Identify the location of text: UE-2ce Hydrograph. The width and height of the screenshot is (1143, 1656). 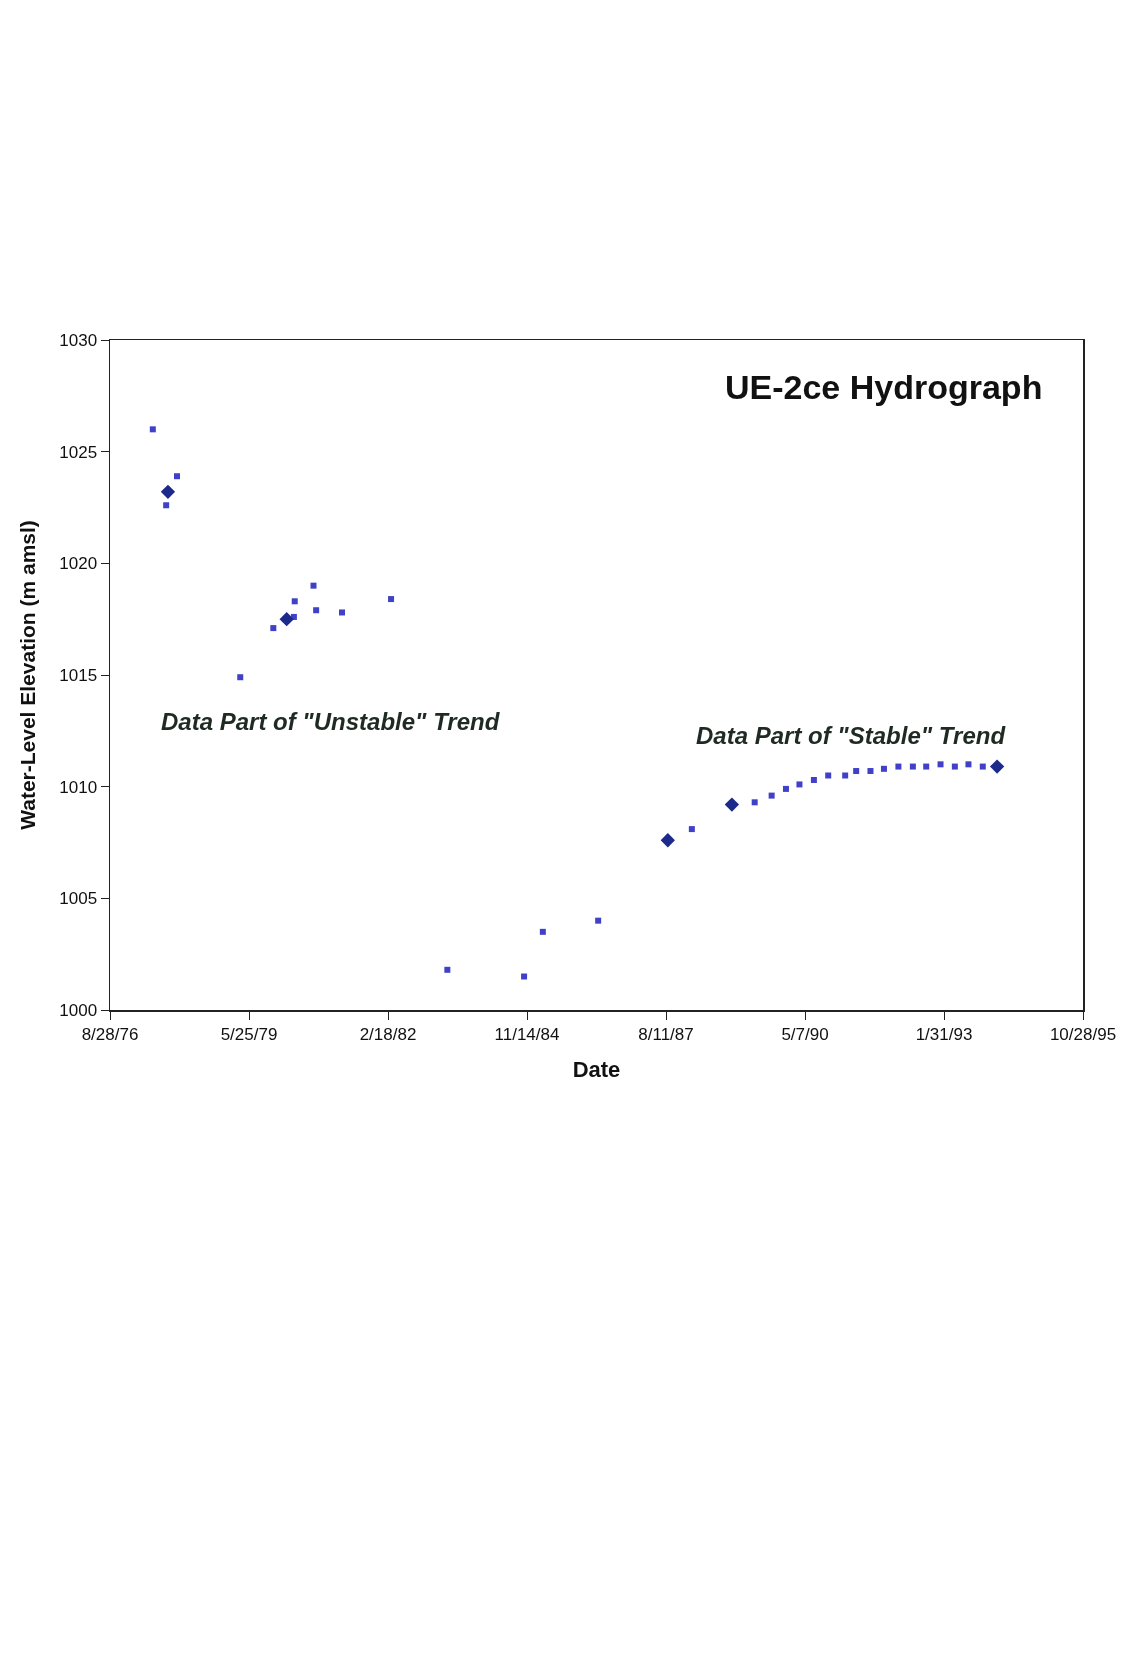
(884, 387).